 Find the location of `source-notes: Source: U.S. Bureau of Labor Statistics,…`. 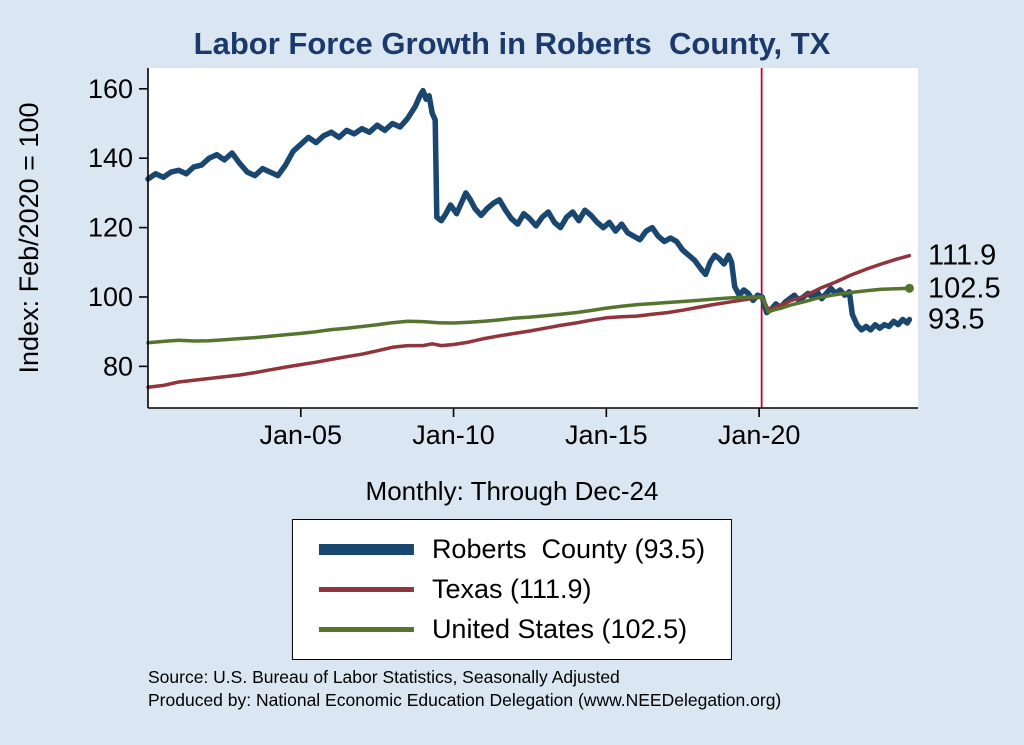

source-notes: Source: U.S. Bureau of Labor Statistics,… is located at coordinates (464, 689).